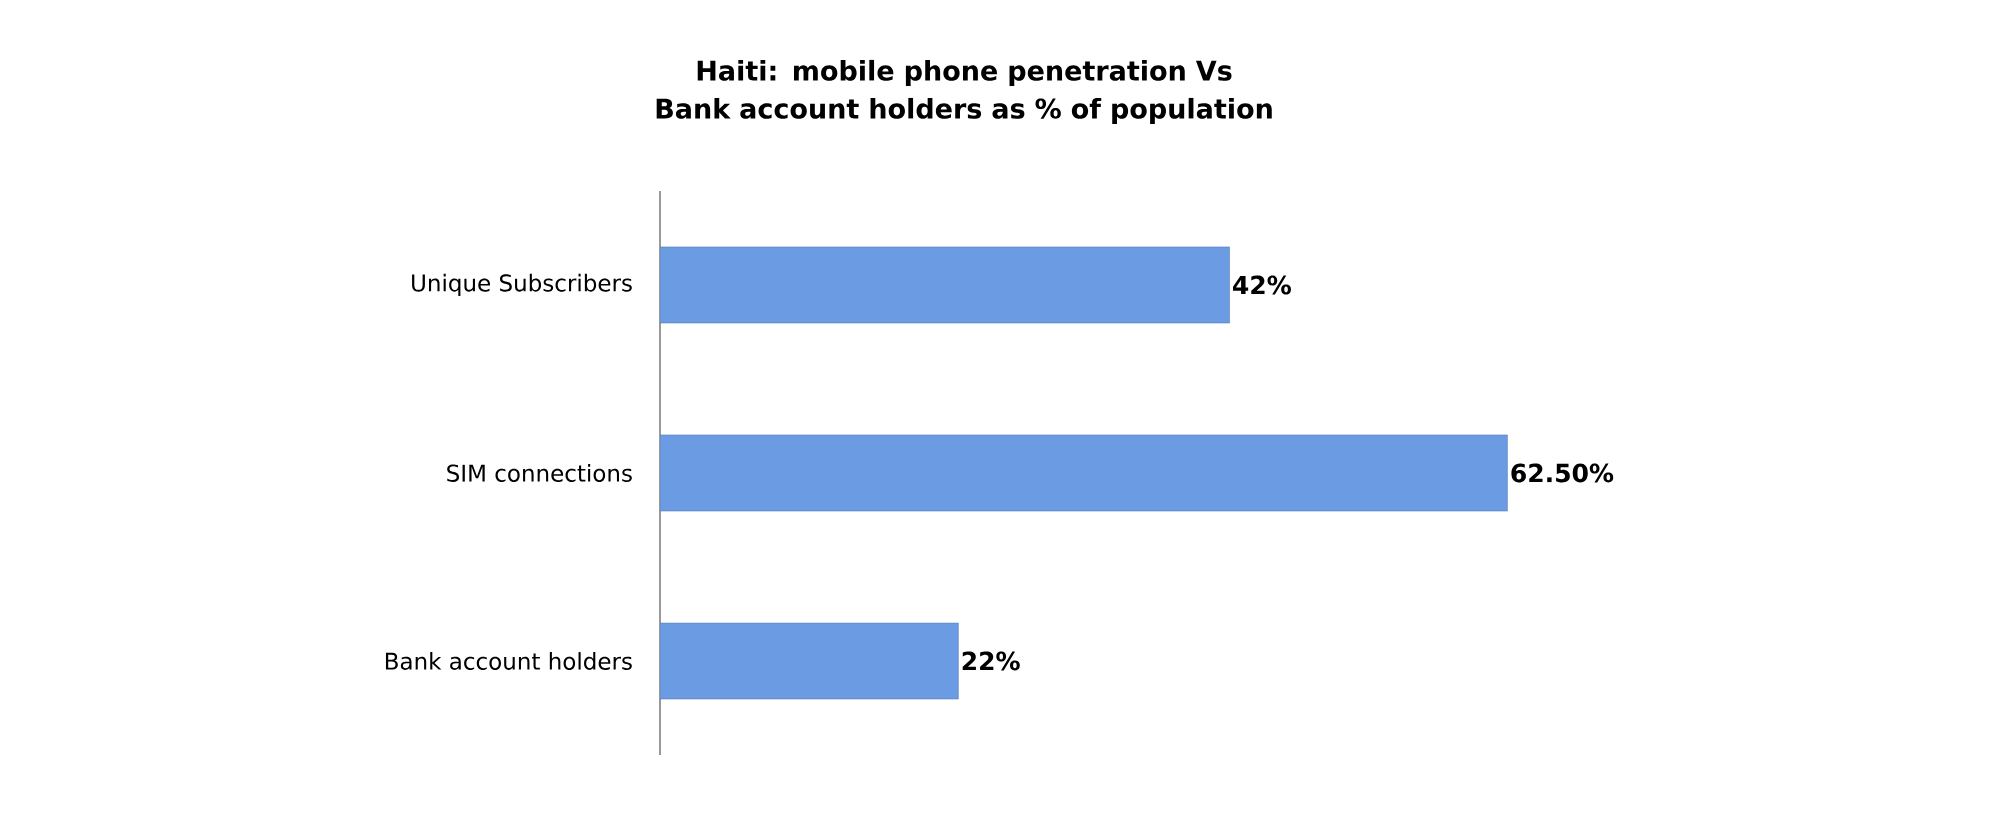 This screenshot has width=2000, height=834. Describe the element at coordinates (1562, 473) in the screenshot. I see `data-label: 62.50%` at that location.